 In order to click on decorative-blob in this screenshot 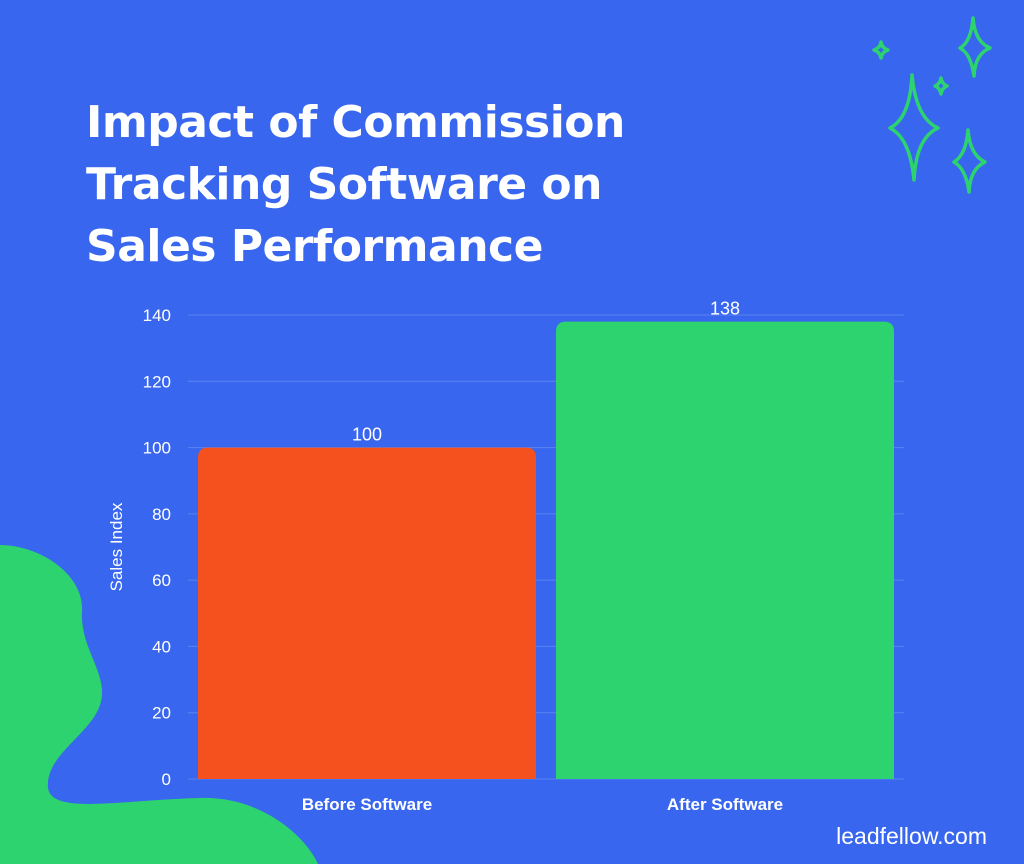, I will do `click(159, 704)`.